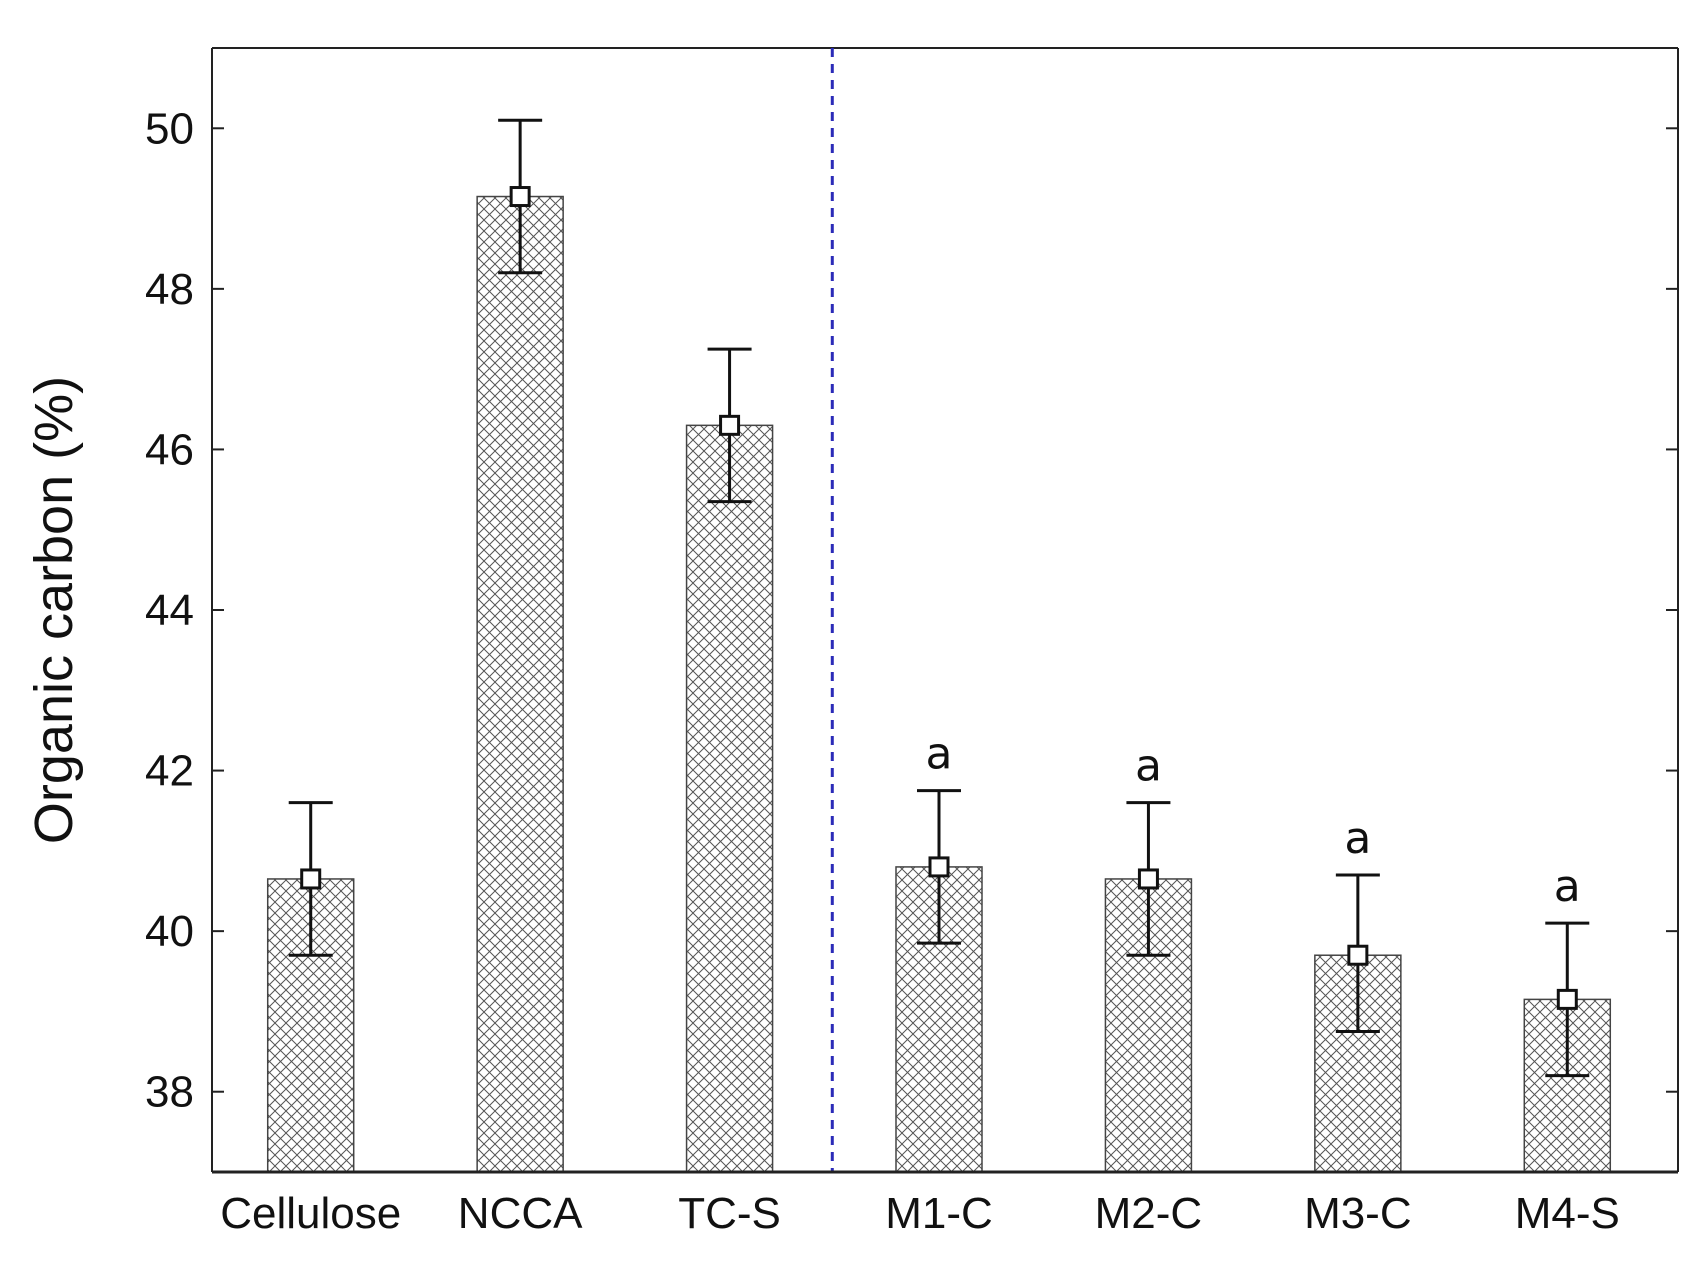 This screenshot has height=1262, width=1702. Describe the element at coordinates (169, 931) in the screenshot. I see `y-tick-label: 40` at that location.